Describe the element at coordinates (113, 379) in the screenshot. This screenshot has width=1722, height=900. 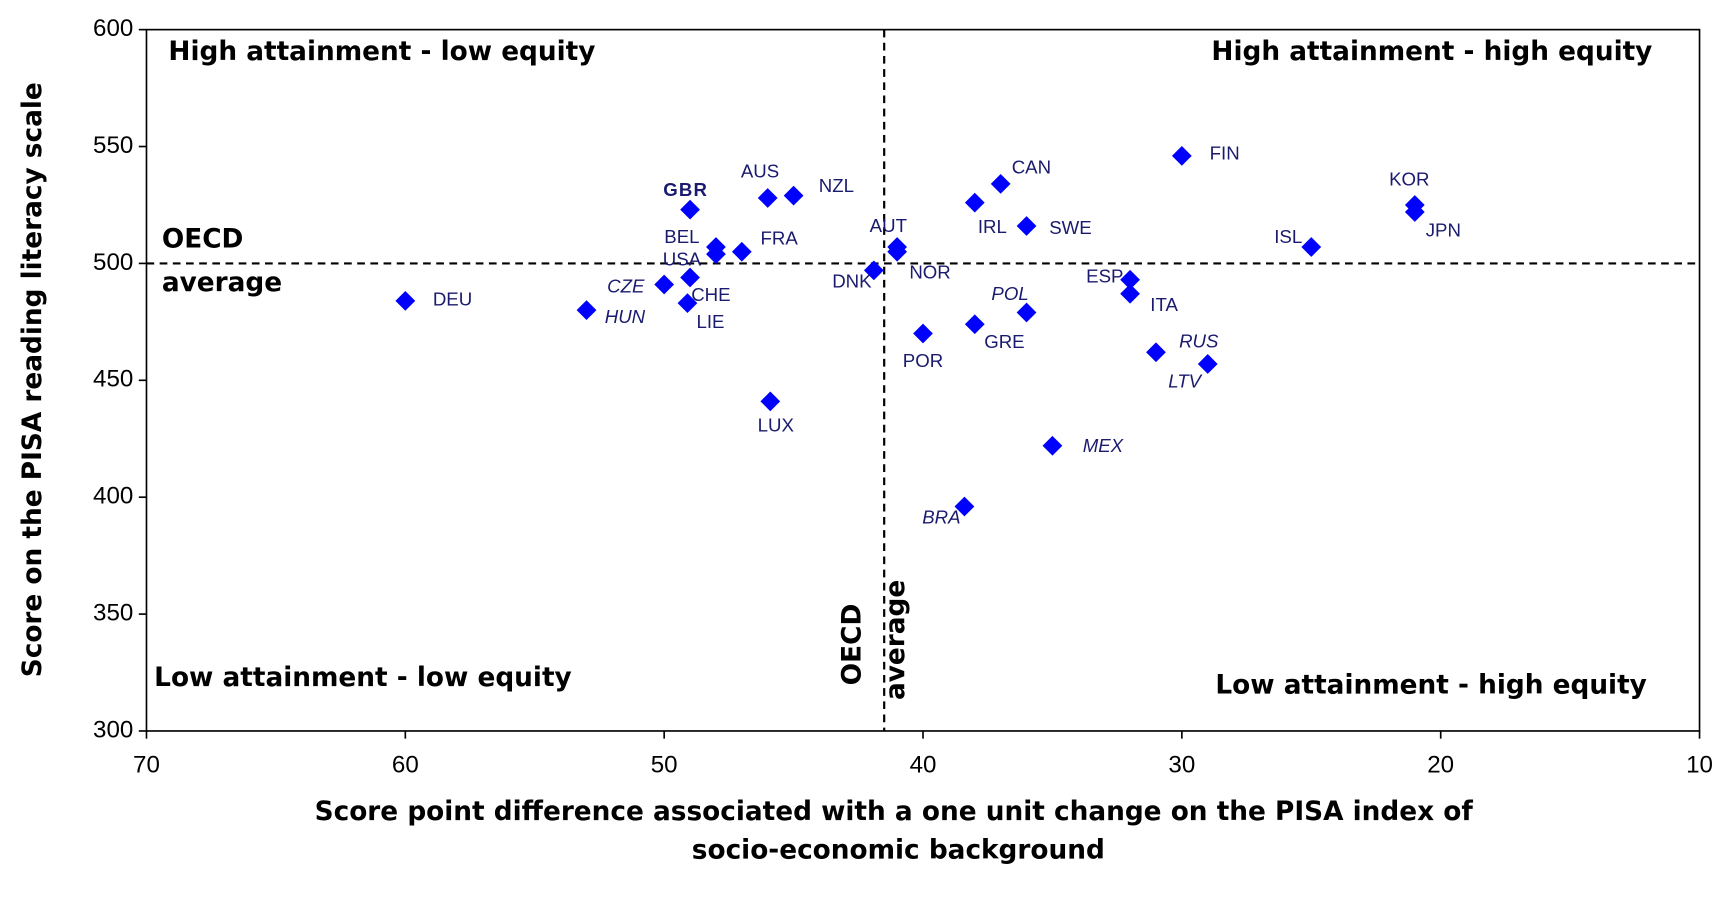
I see `y-tick-label: 450` at that location.